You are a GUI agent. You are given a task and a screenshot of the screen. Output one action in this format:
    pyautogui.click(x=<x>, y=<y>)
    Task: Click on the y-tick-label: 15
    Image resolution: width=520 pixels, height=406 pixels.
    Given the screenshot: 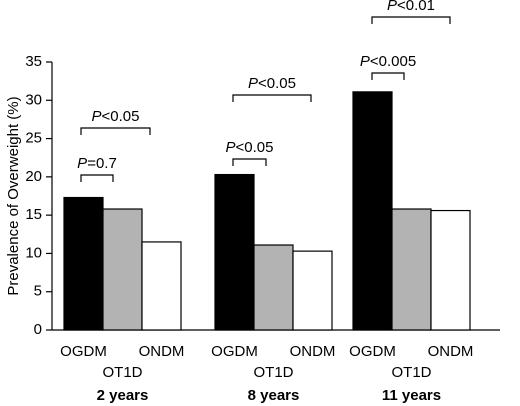 What is the action you would take?
    pyautogui.click(x=33, y=214)
    